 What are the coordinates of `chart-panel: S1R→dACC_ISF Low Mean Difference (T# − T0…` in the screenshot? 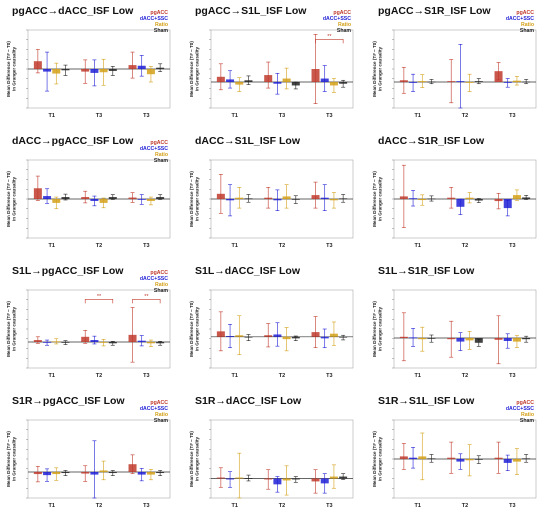 It's located at (271, 452).